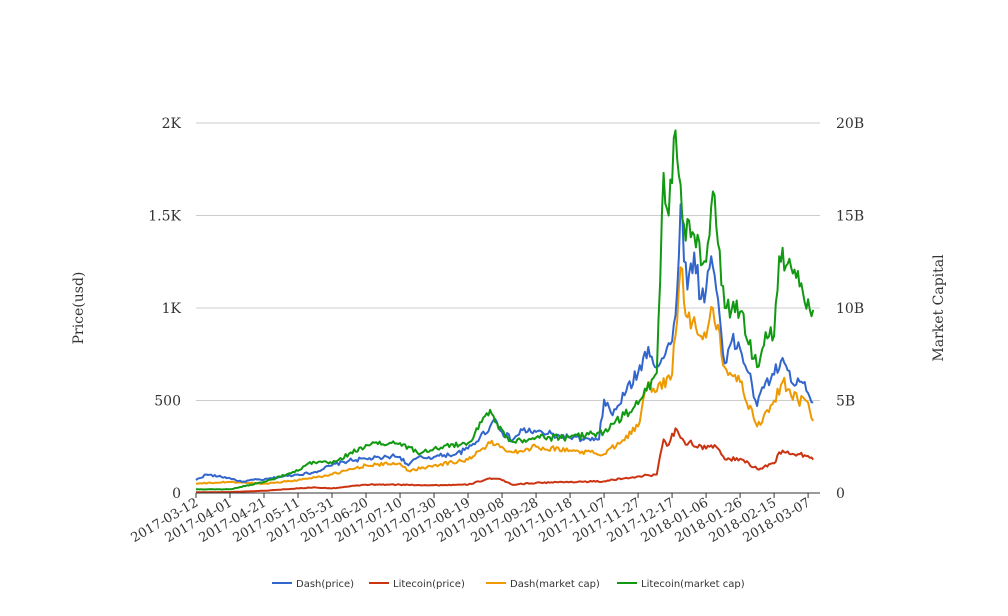  What do you see at coordinates (325, 584) in the screenshot?
I see `legend-label: Dash(price)` at bounding box center [325, 584].